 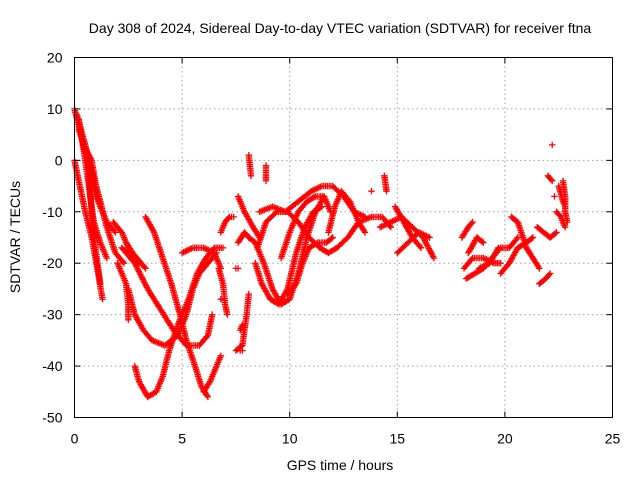 I want to click on y-axis-label: SDTVAR / TECUs, so click(x=15, y=237).